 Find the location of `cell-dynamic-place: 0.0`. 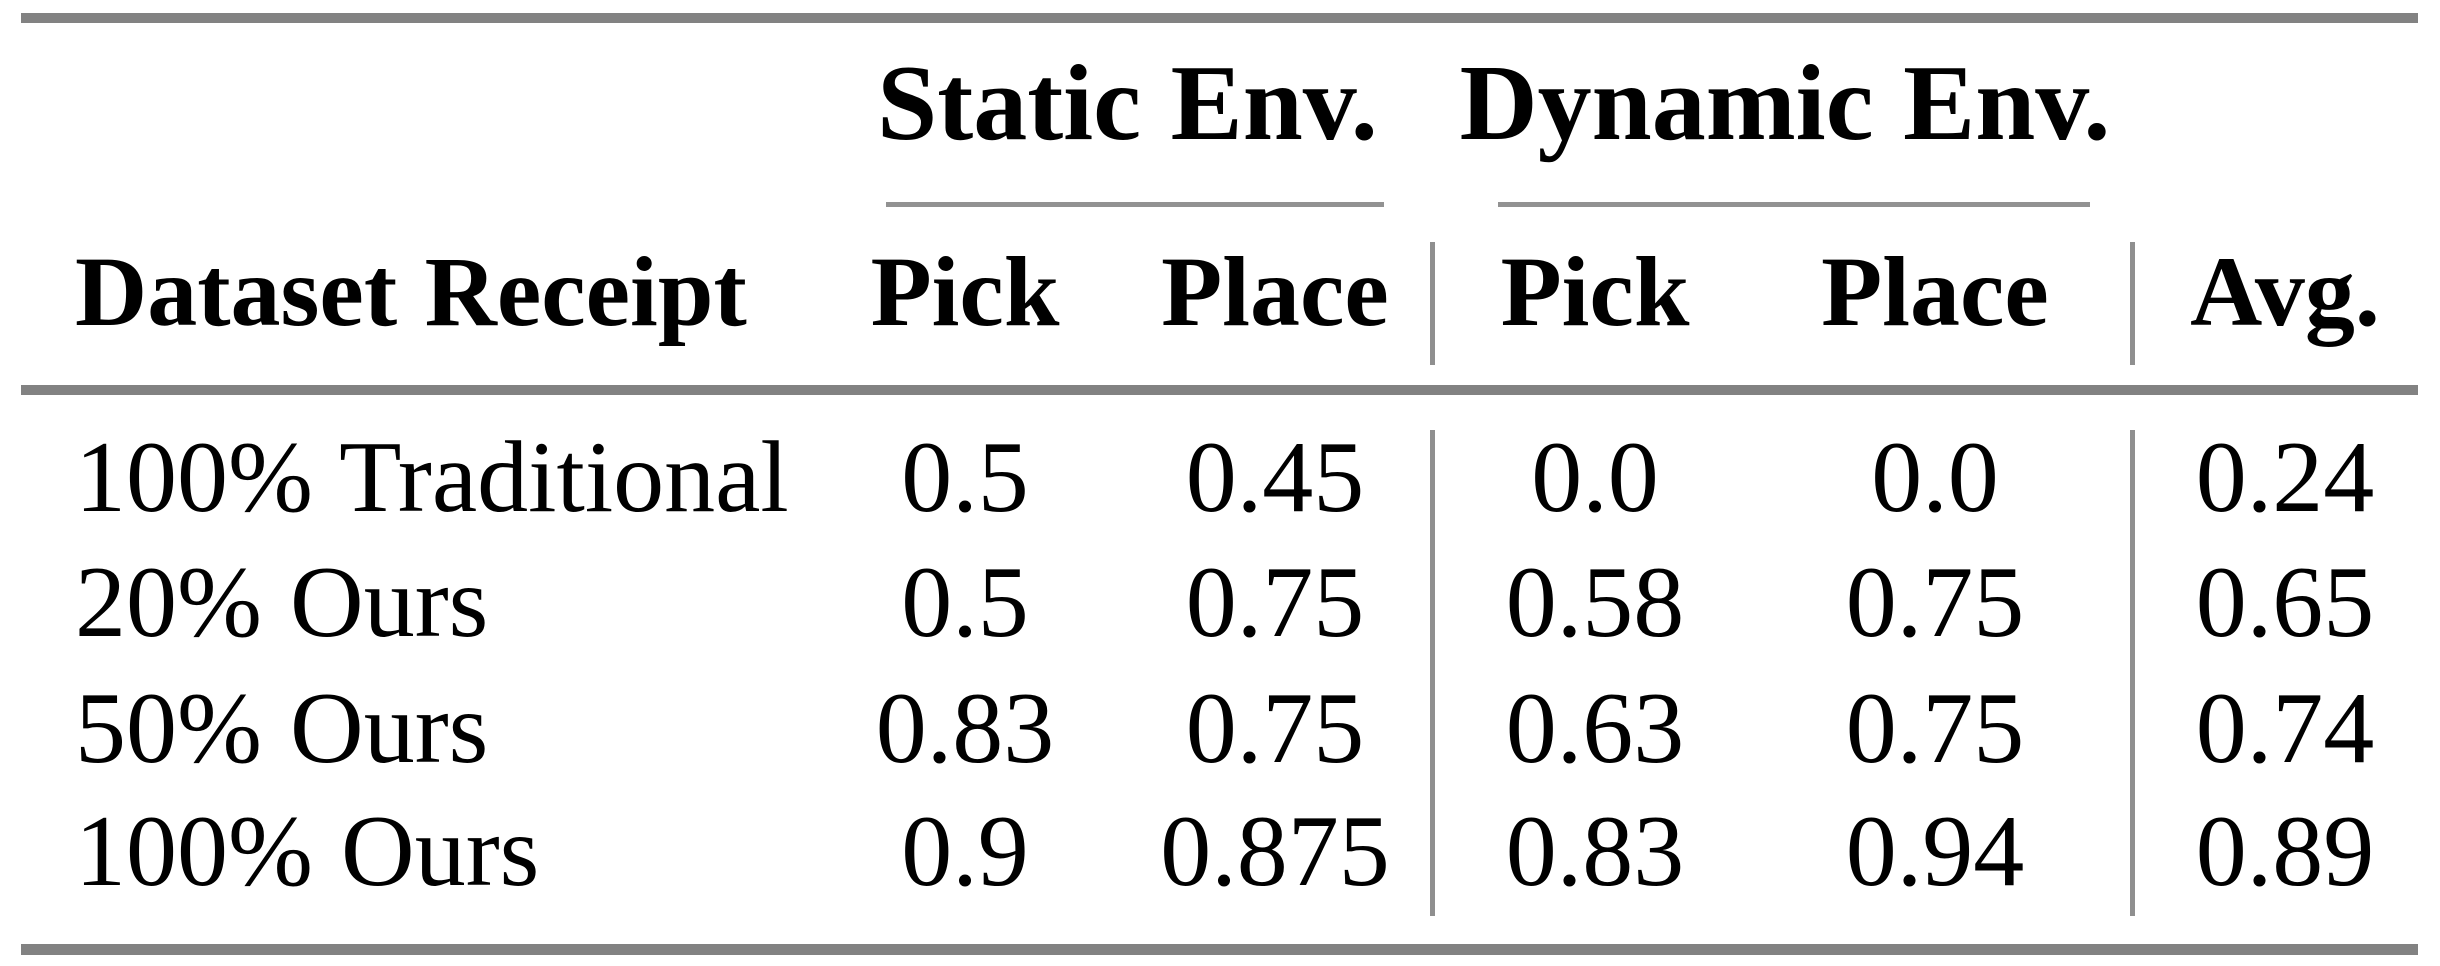

cell-dynamic-place: 0.0 is located at coordinates (1935, 477).